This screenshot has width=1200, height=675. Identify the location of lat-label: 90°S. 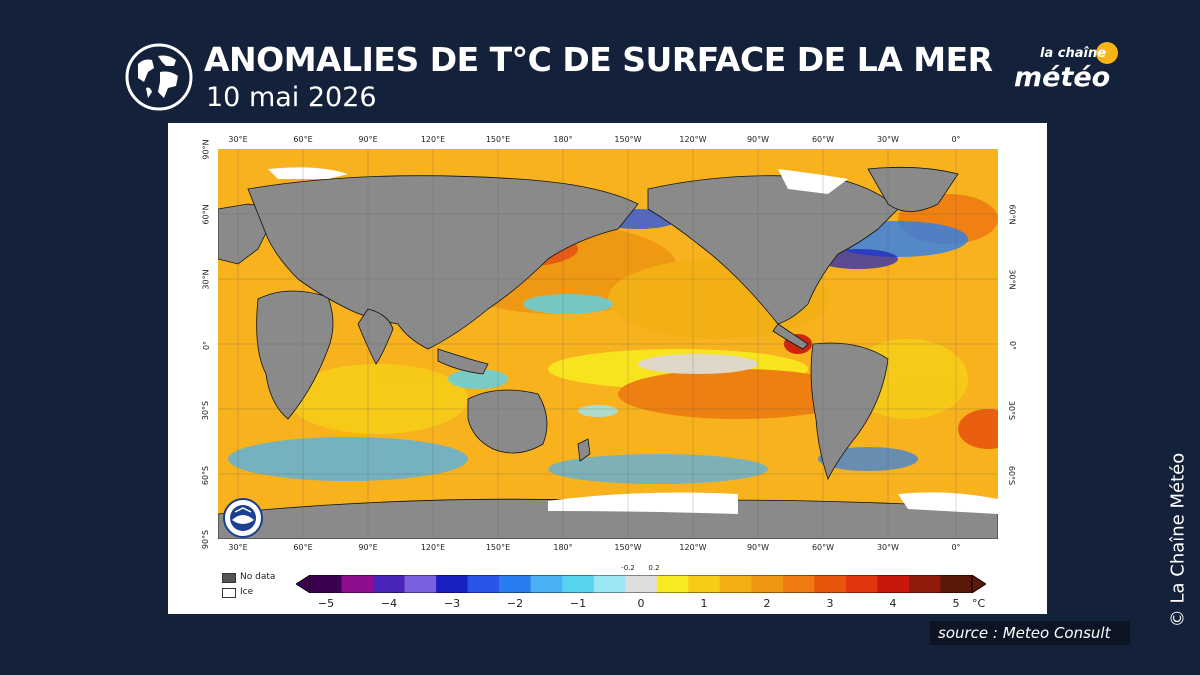
(206, 539).